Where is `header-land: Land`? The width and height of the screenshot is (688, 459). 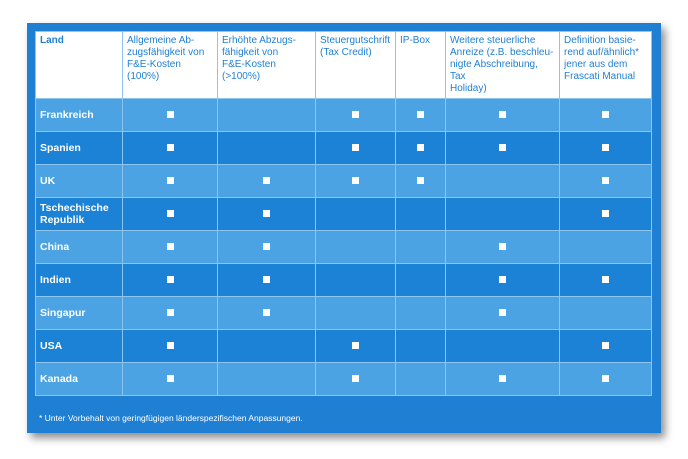
header-land: Land is located at coordinates (79, 65).